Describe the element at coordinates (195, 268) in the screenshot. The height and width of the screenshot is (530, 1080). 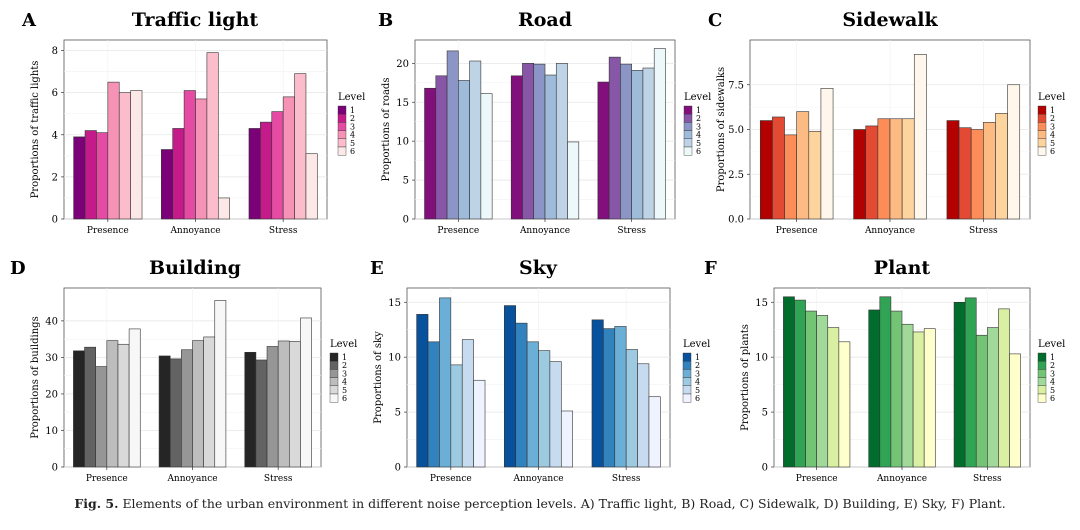
I see `chart-title: Building` at that location.